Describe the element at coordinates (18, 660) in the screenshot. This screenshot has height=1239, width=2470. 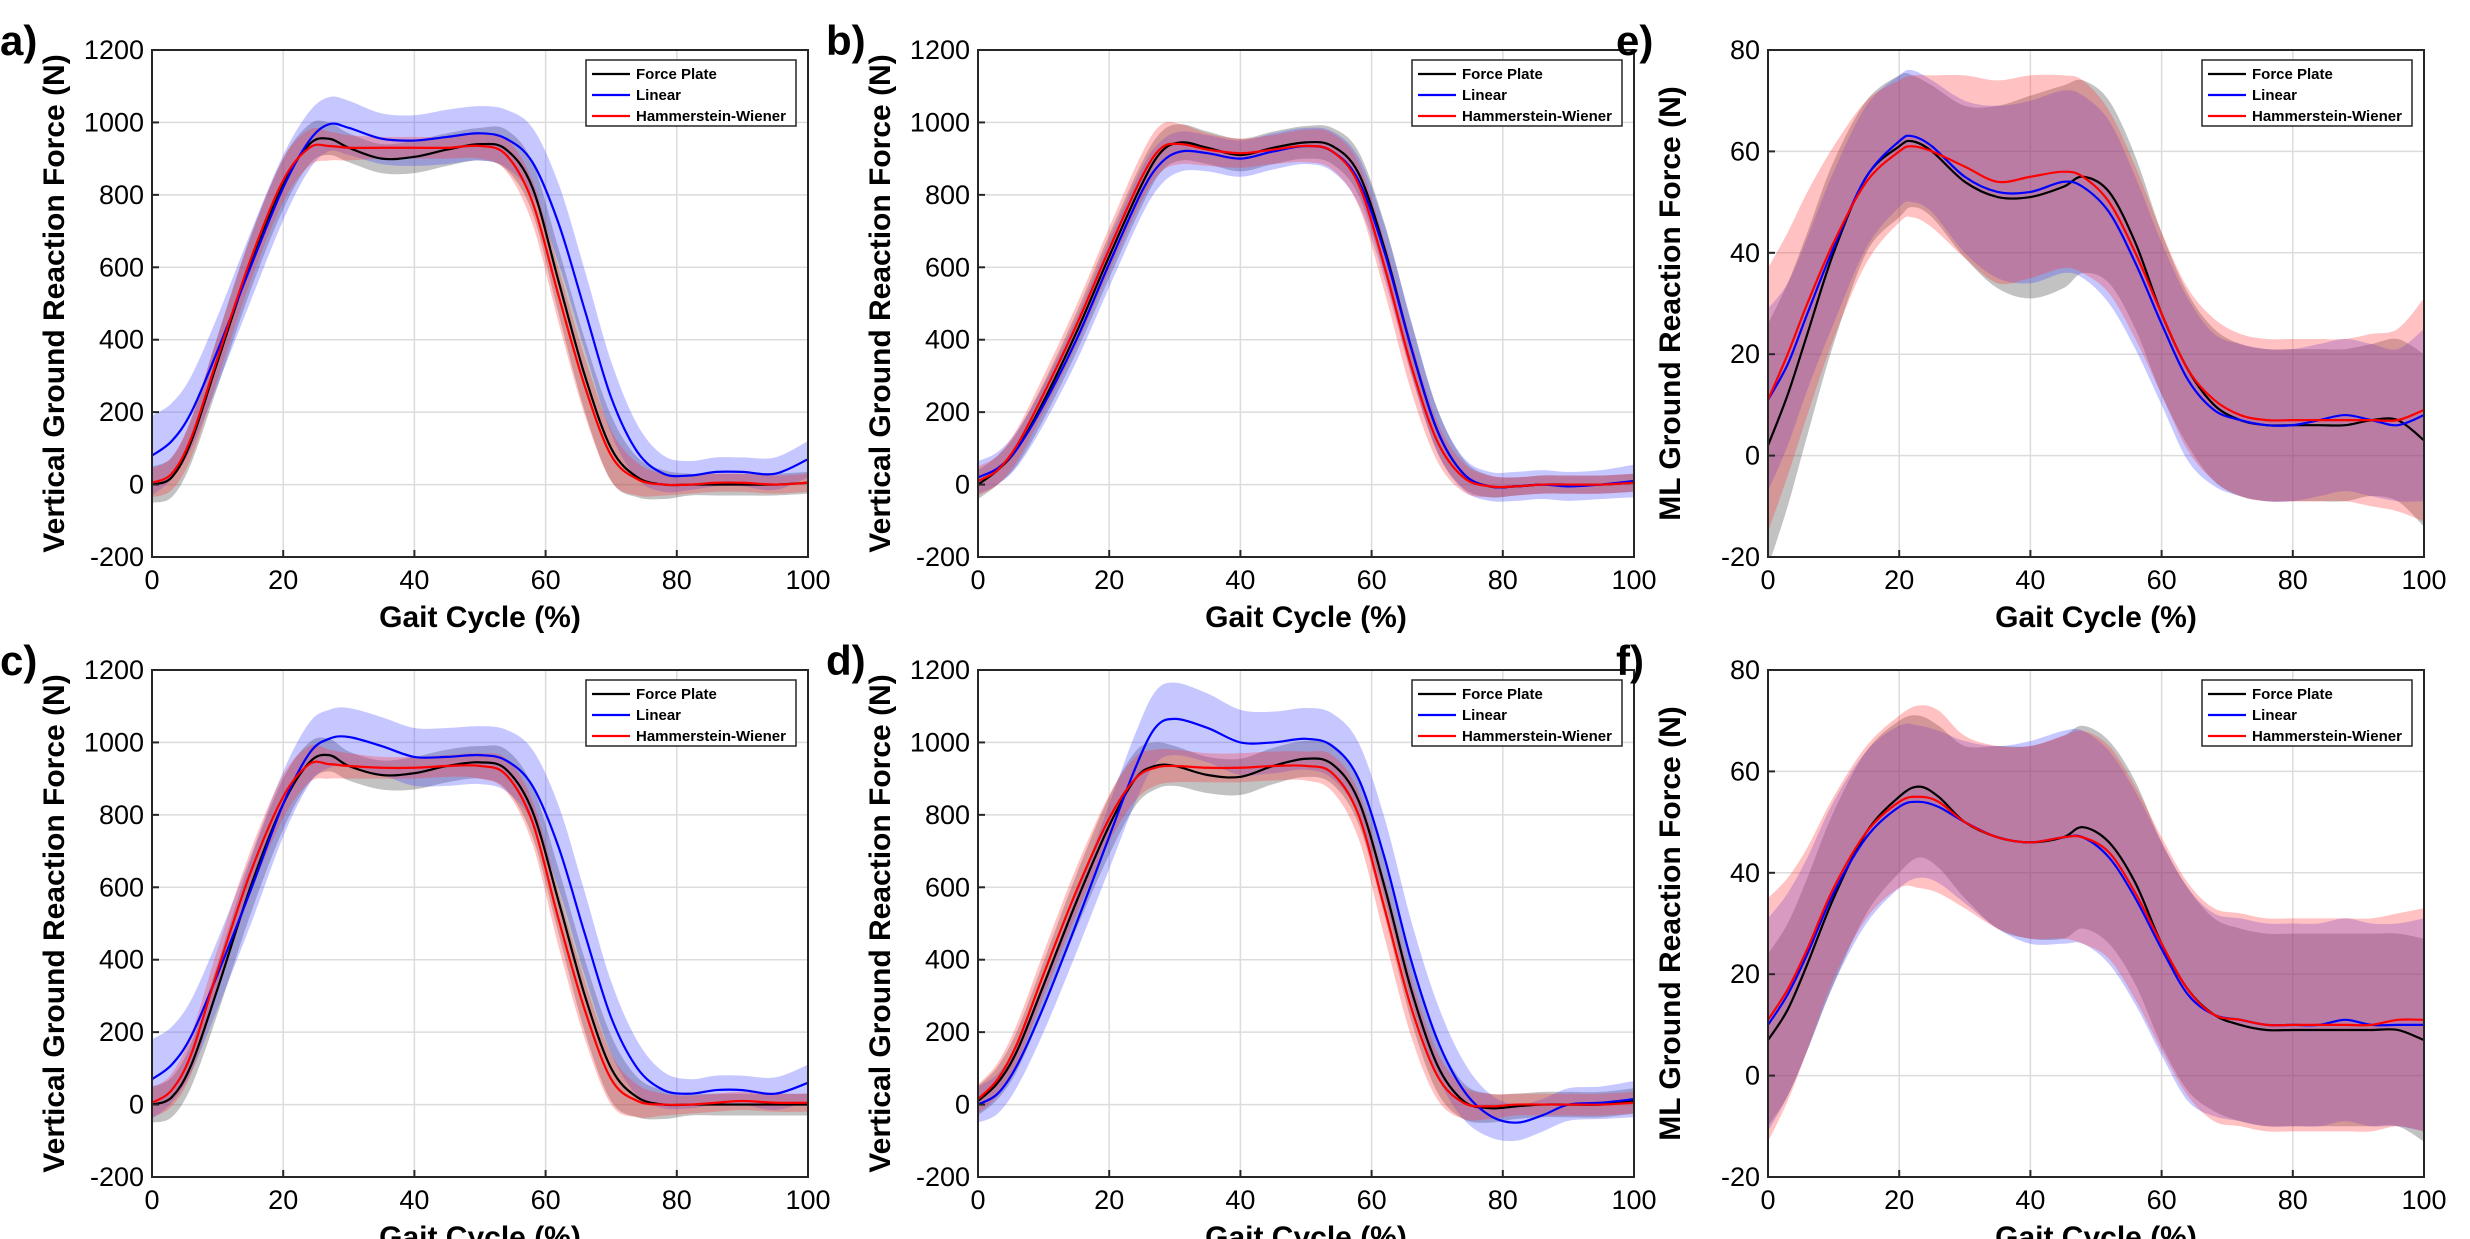
I see `panel-label: c)` at that location.